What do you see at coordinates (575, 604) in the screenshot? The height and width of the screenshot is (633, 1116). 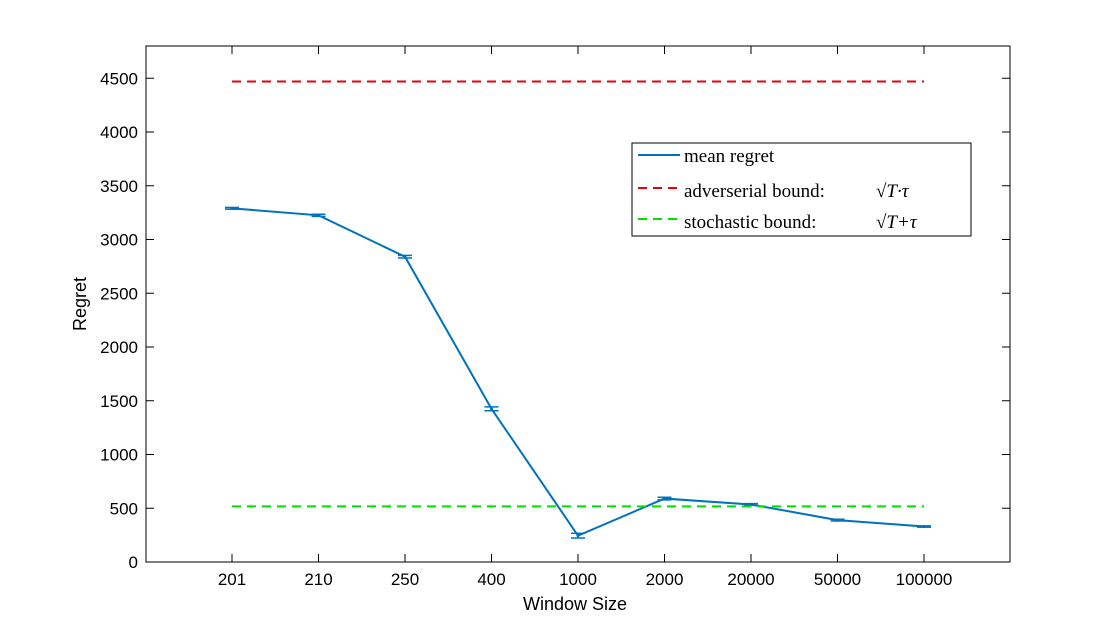 I see `x-axis-label: Window Size` at bounding box center [575, 604].